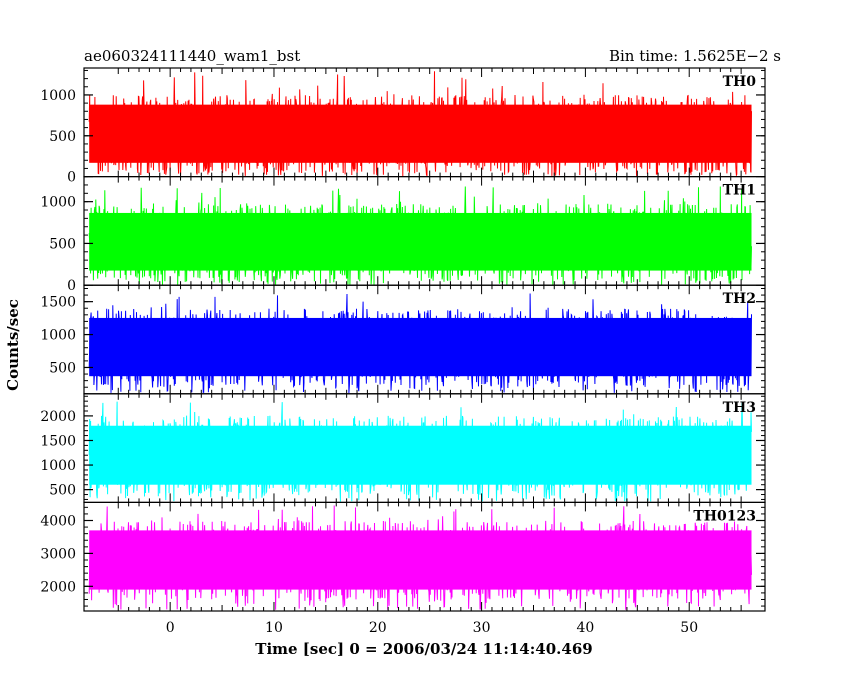  I want to click on series-band-th3, so click(420, 455).